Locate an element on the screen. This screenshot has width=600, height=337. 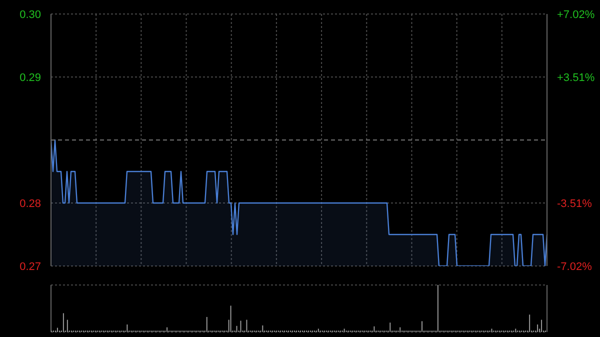
y-tick-label: 0.28 is located at coordinates (30, 204).